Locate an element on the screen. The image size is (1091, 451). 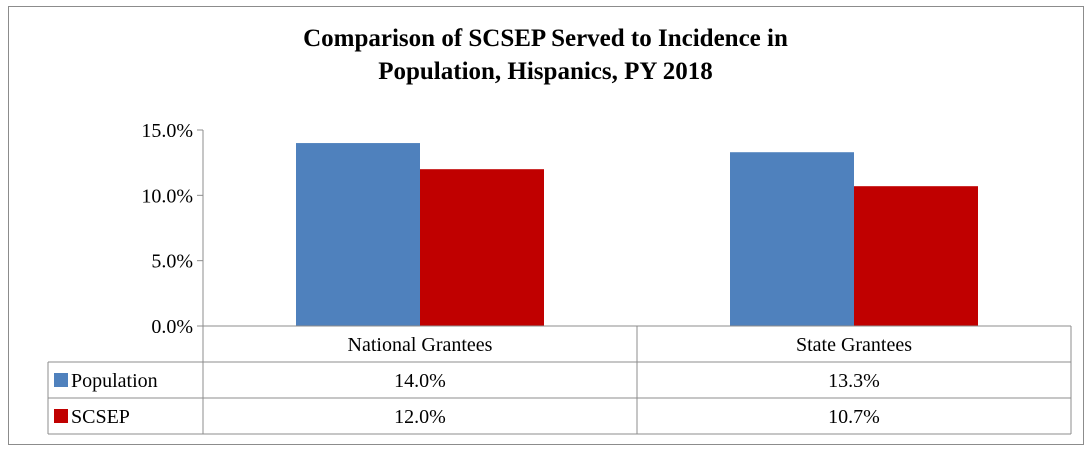
legend-label-population: Population is located at coordinates (114, 381).